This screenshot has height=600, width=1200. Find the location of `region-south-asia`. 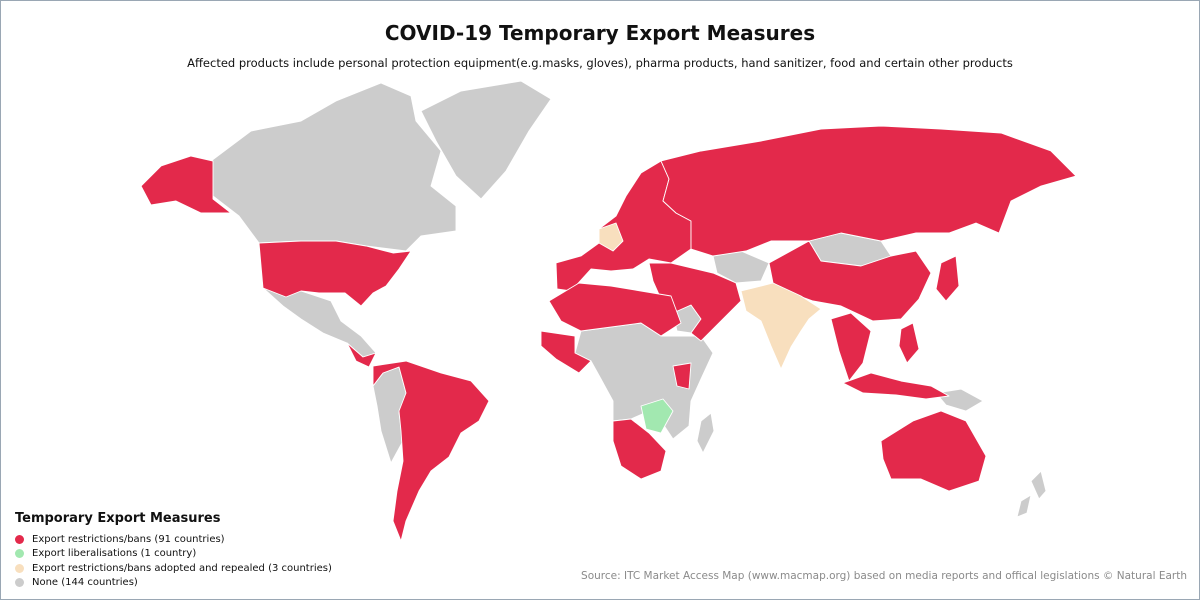

region-south-asia is located at coordinates (781, 326).